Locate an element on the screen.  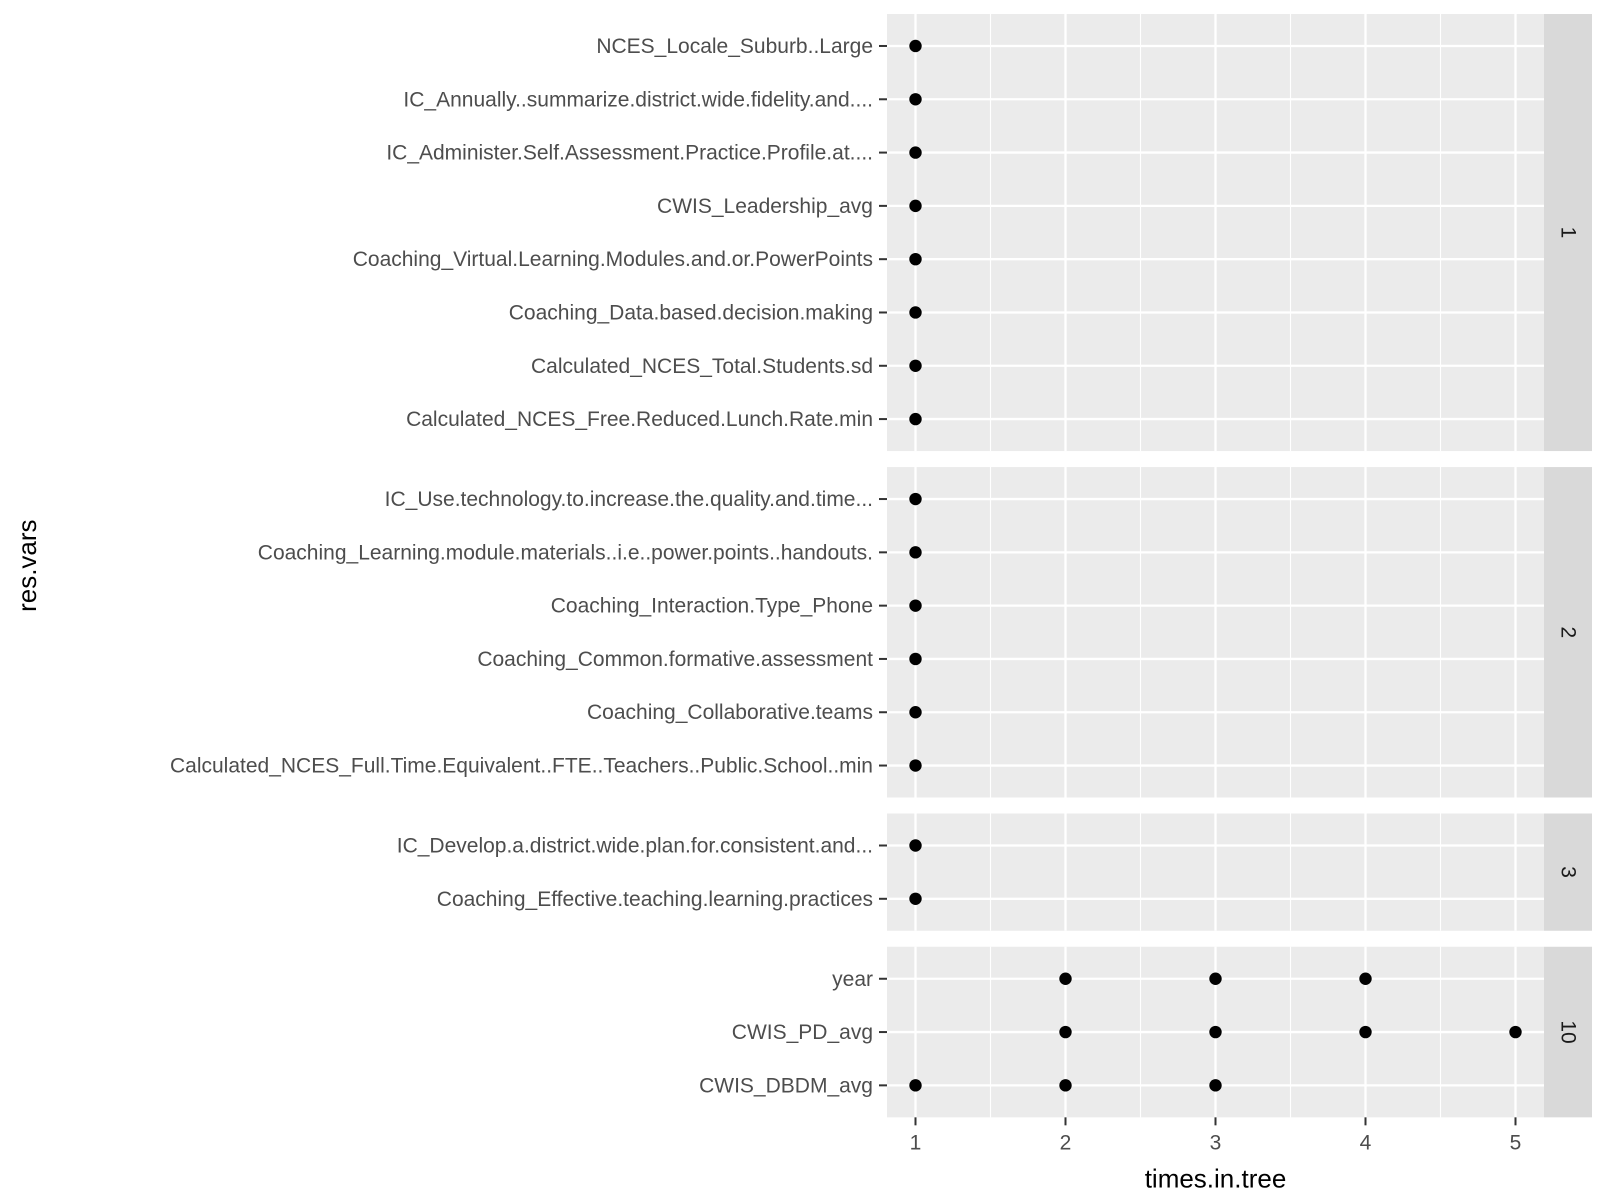
y-tick-label: Calculated_NCES_Total.Students.sd is located at coordinates (702, 366).